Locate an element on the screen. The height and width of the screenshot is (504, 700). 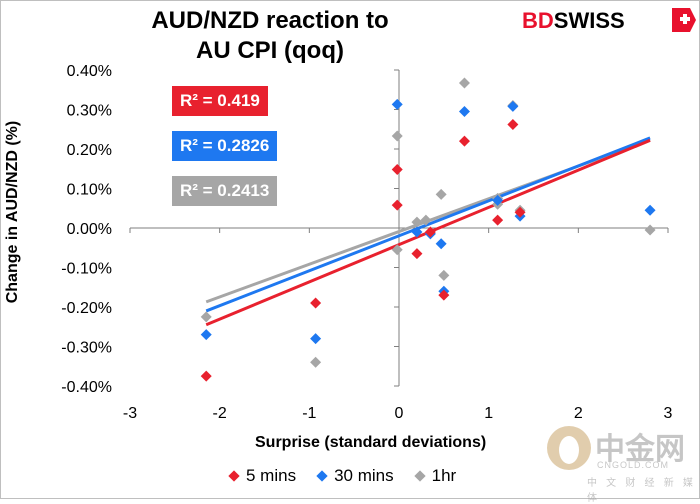
x-tick-label: -3 is located at coordinates (130, 413).